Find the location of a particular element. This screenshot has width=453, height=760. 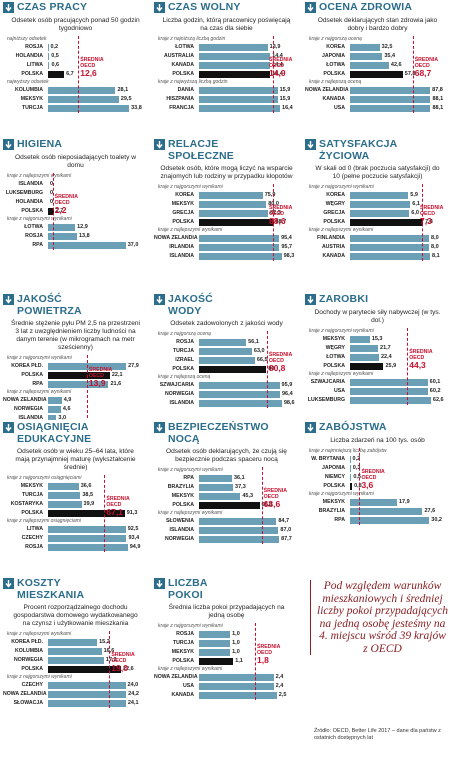

title-line: SATYSFAKCJA is located at coordinates (358, 144).